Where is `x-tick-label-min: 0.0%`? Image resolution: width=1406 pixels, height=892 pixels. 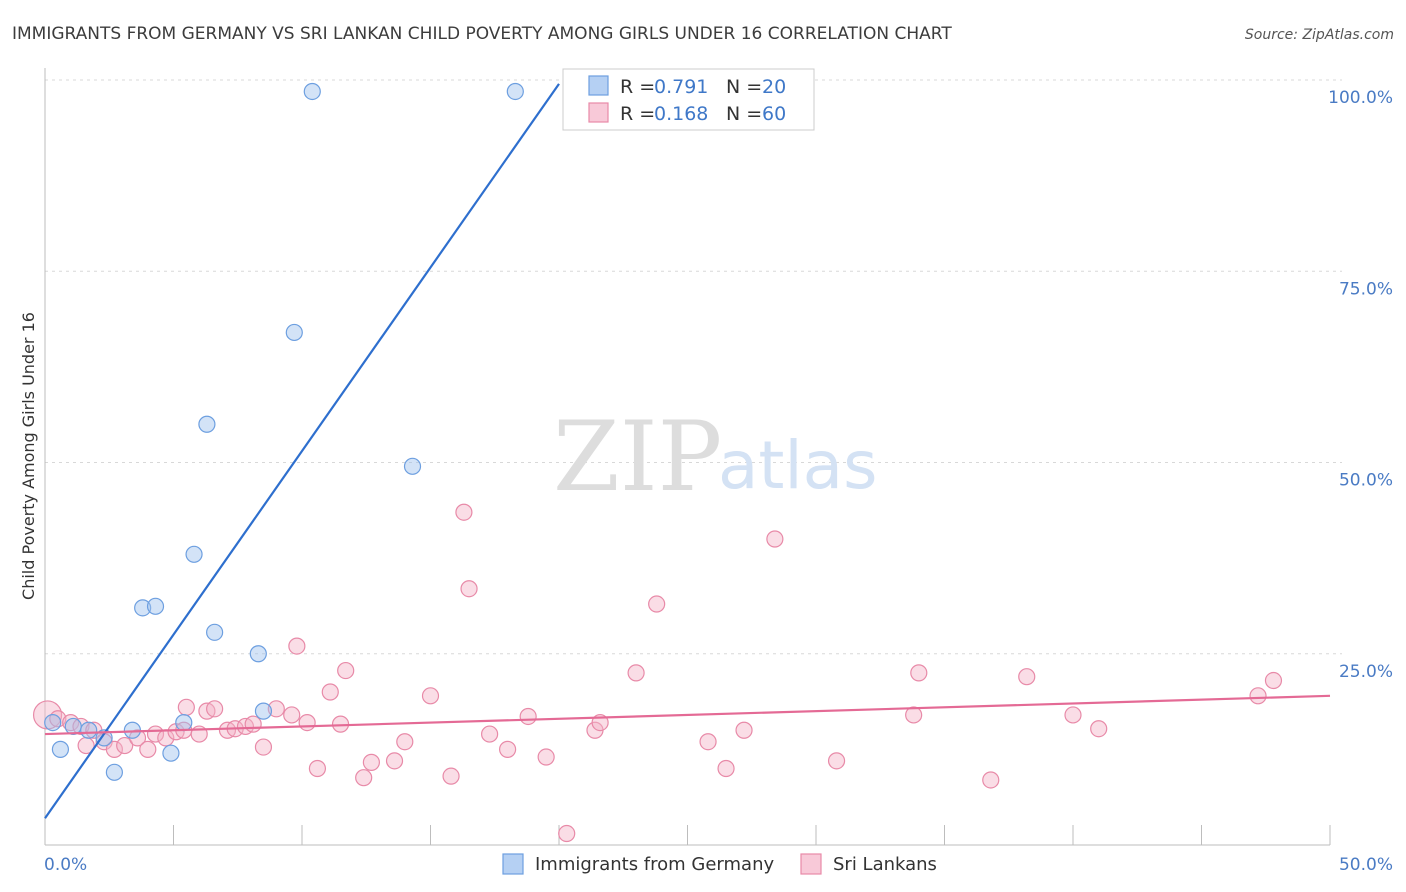
x-tick-label-min: 0.0% is located at coordinates (65, 865).